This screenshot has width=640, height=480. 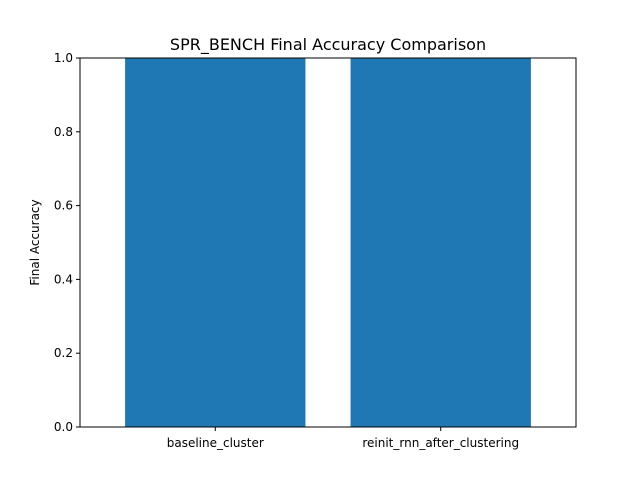 What do you see at coordinates (63, 58) in the screenshot?
I see `y-tick-label: 1.0` at bounding box center [63, 58].